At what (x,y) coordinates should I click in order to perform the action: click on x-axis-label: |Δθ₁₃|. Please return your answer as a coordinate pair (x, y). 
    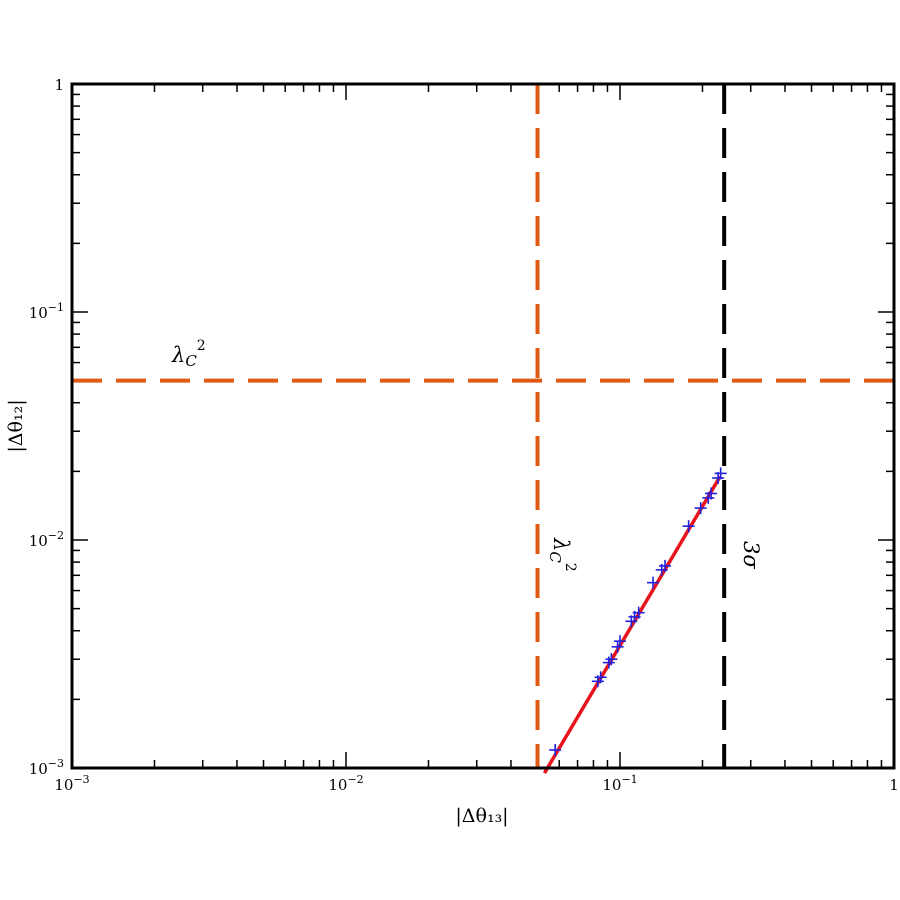
    Looking at the image, I should click on (481, 816).